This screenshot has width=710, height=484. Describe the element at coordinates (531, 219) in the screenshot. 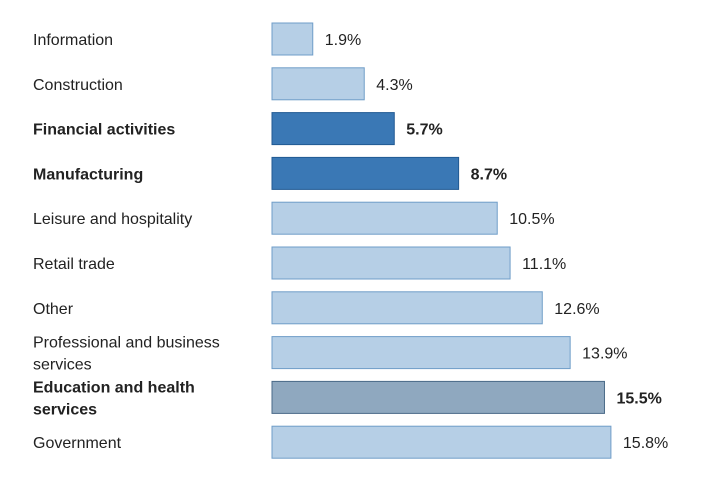

I see `value-label: 10.5%` at that location.